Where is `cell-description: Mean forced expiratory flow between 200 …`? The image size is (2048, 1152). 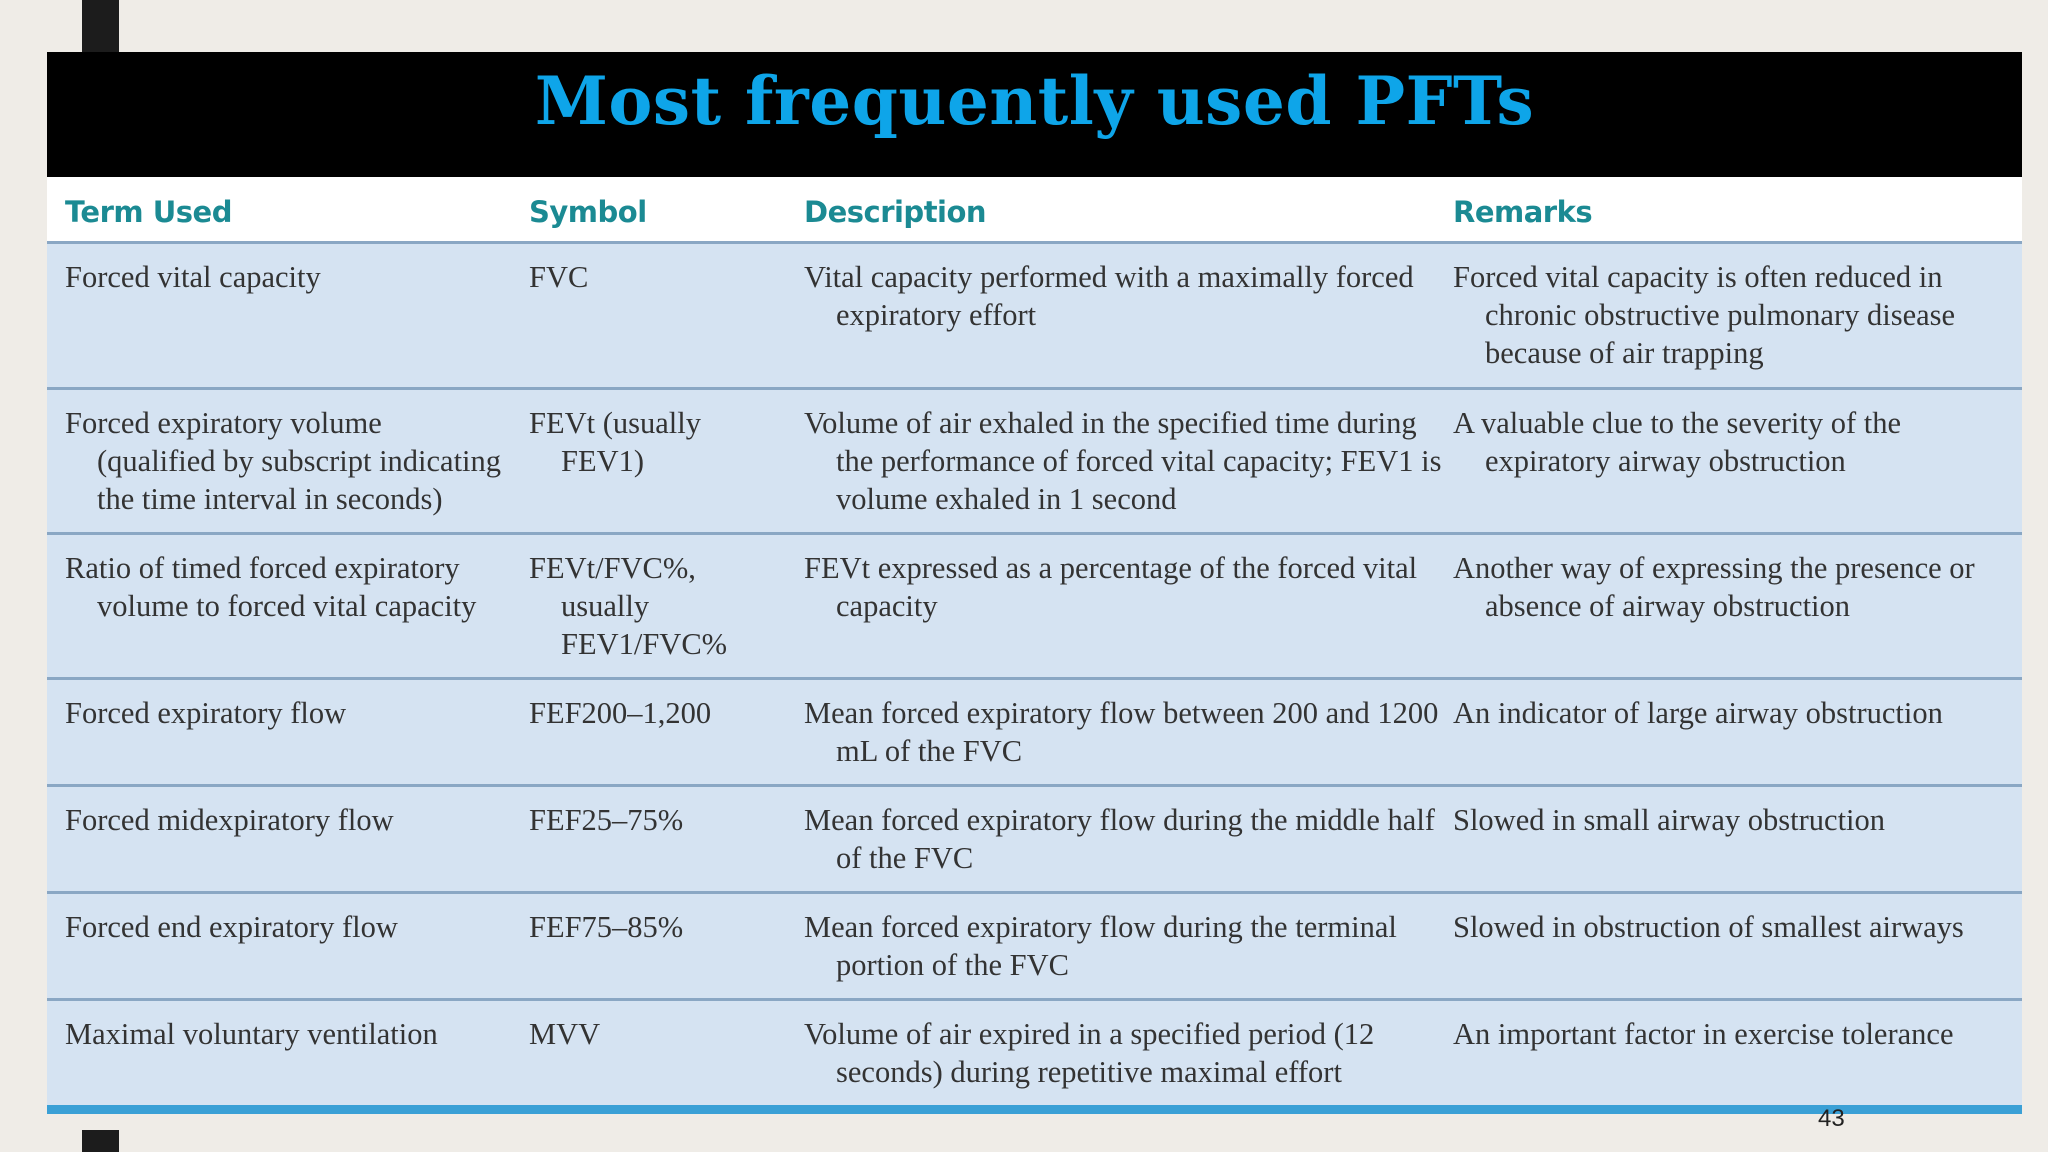 cell-description: Mean forced expiratory flow between 200 … is located at coordinates (1121, 732).